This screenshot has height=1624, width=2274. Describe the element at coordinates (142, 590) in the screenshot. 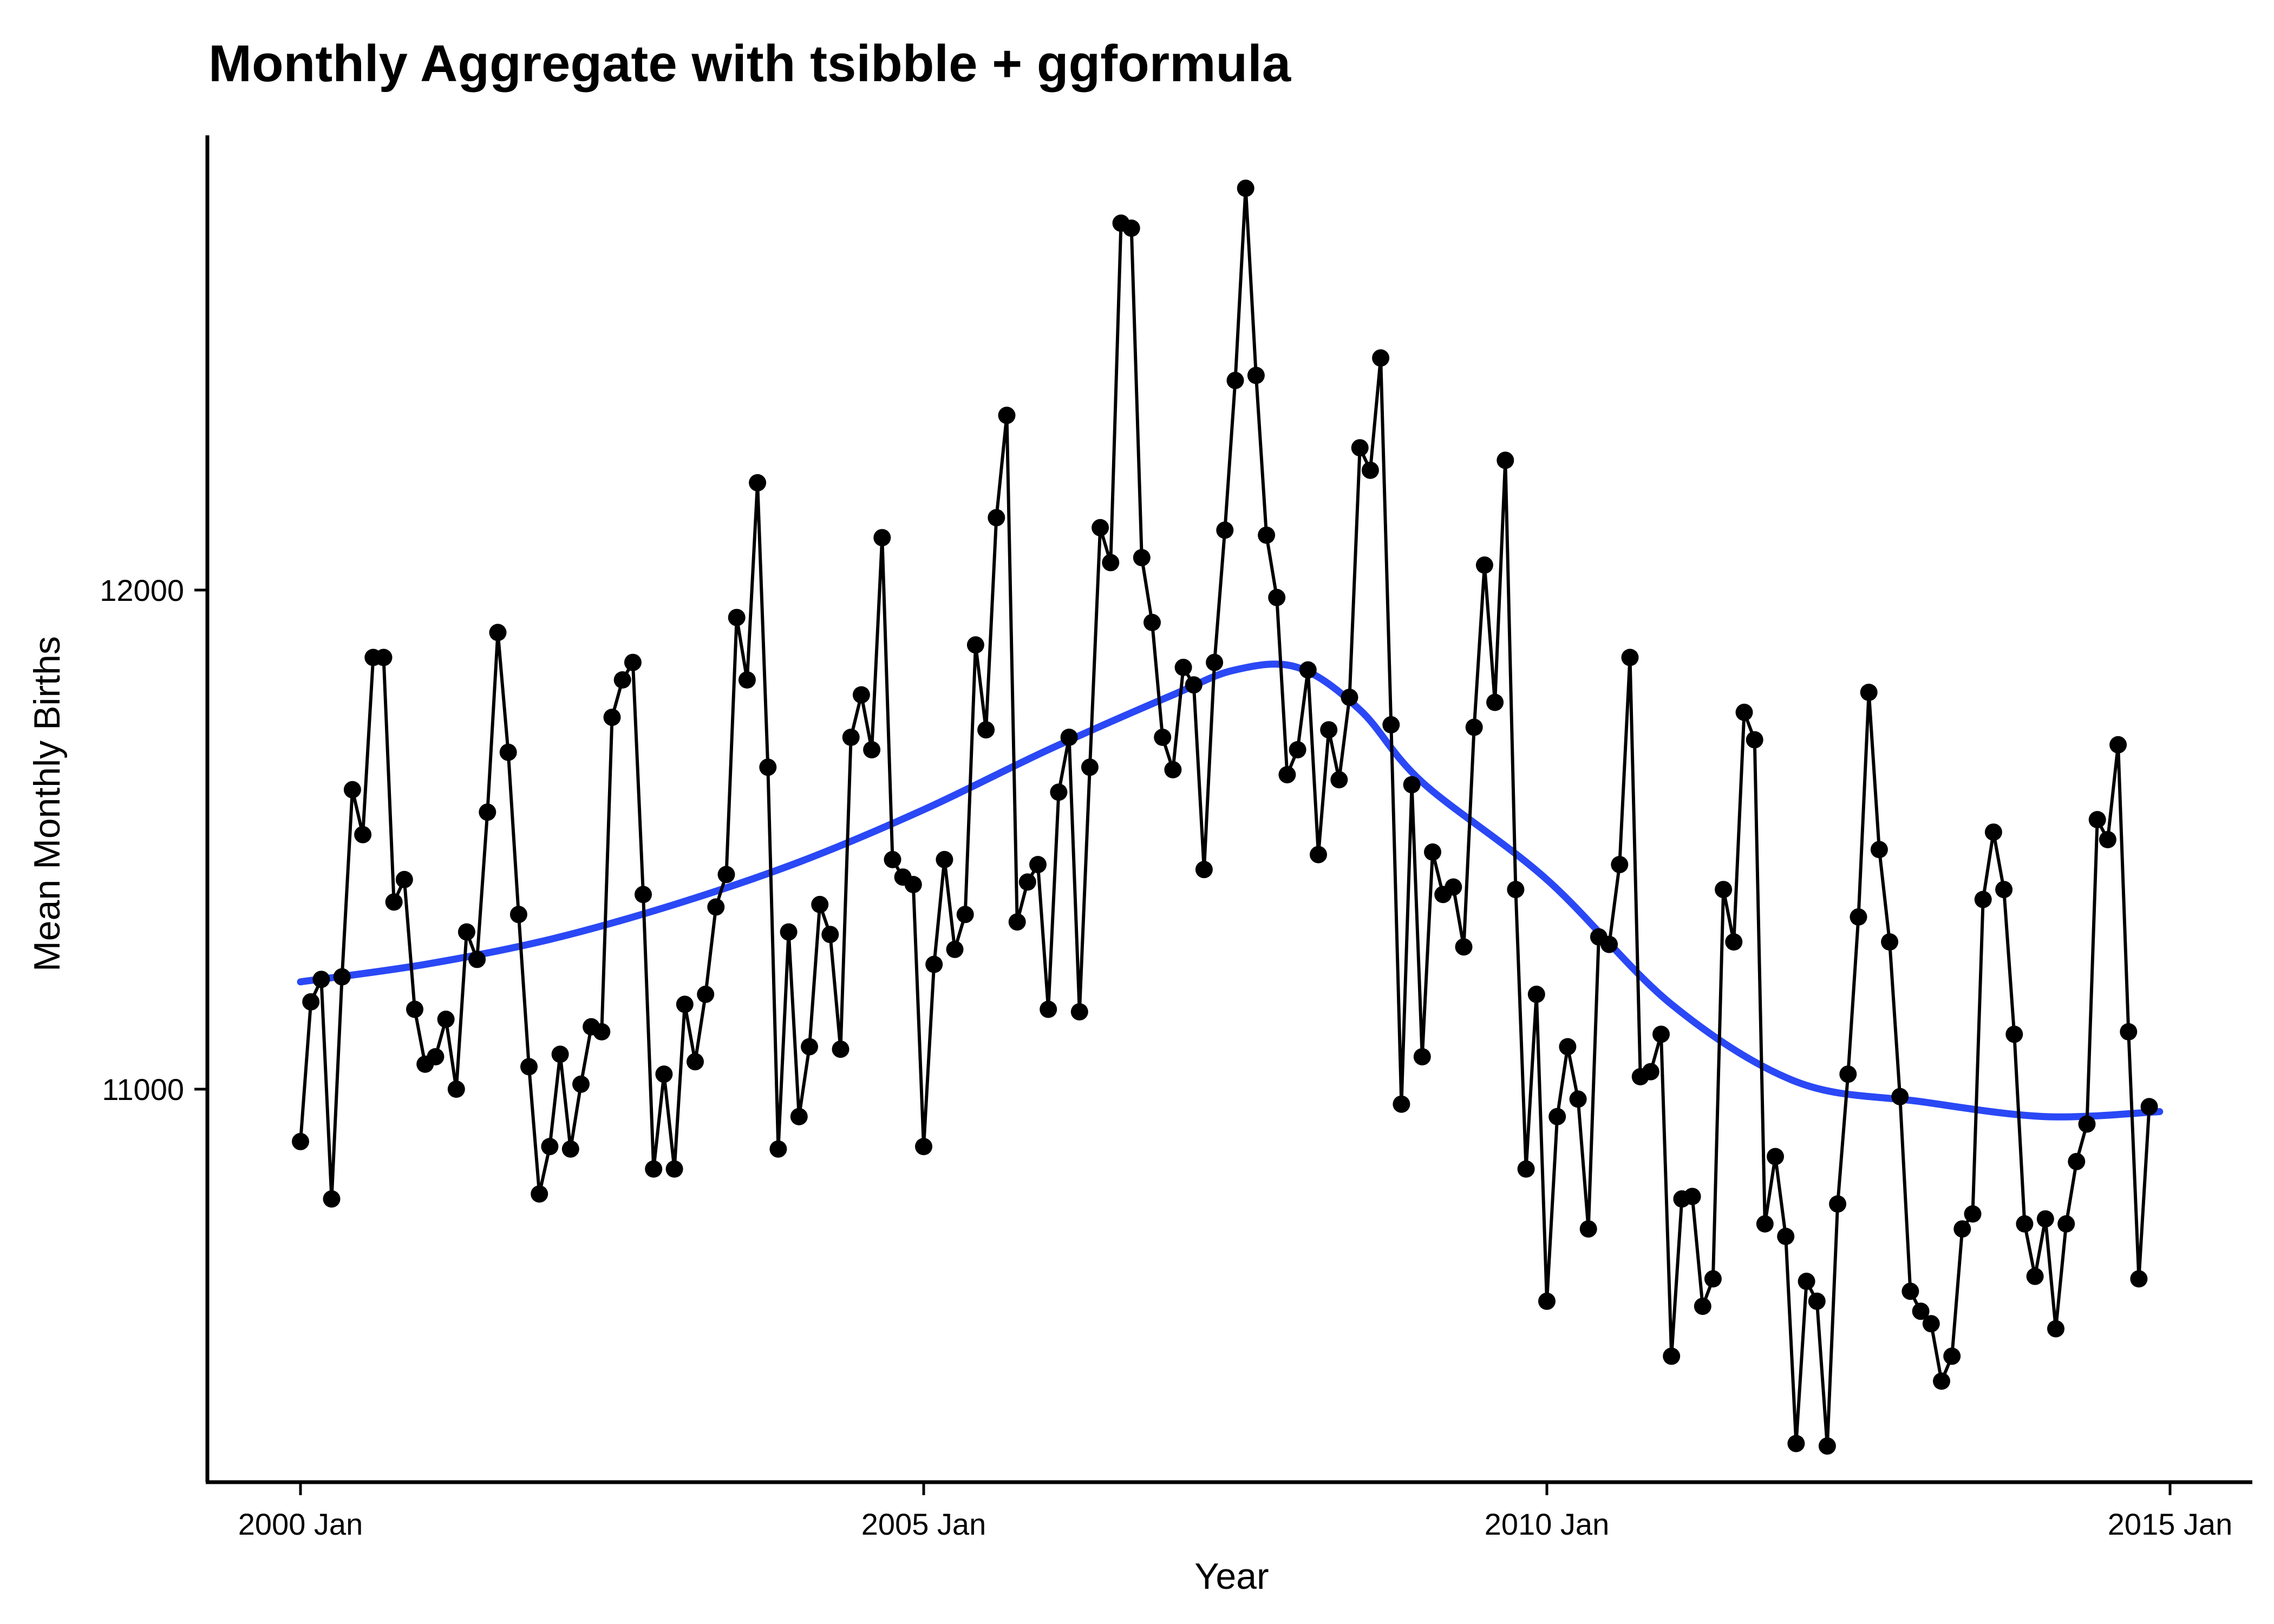

I see `y-tick-label: 12000` at that location.